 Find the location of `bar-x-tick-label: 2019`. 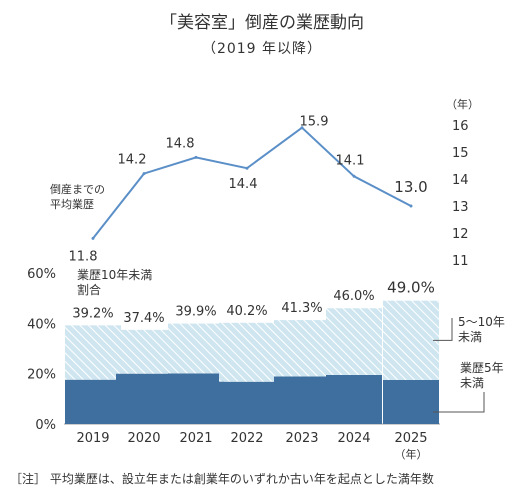

bar-x-tick-label: 2019 is located at coordinates (92, 438).